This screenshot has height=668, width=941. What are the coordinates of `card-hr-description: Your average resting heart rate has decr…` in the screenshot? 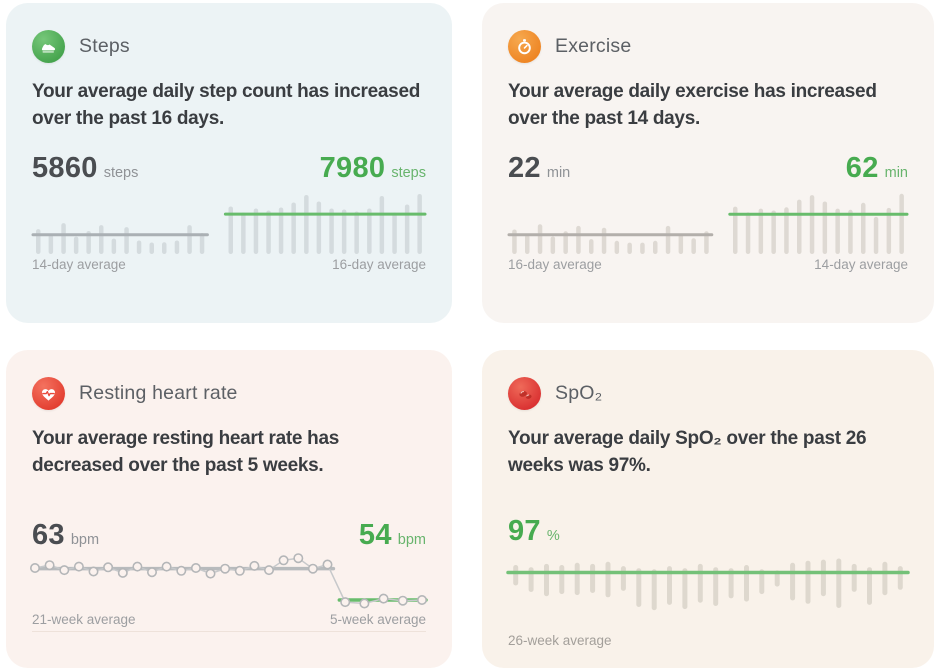 It's located at (185, 452).